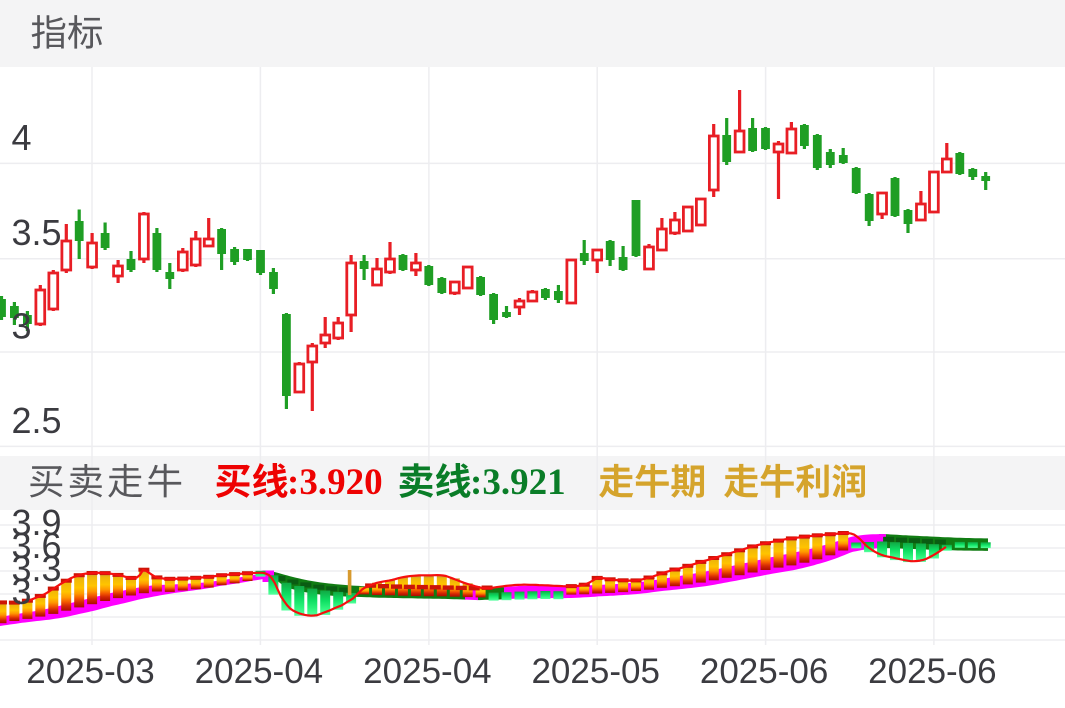 The width and height of the screenshot is (1065, 708). What do you see at coordinates (37, 522) in the screenshot?
I see `svg-text: 3.9` at bounding box center [37, 522].